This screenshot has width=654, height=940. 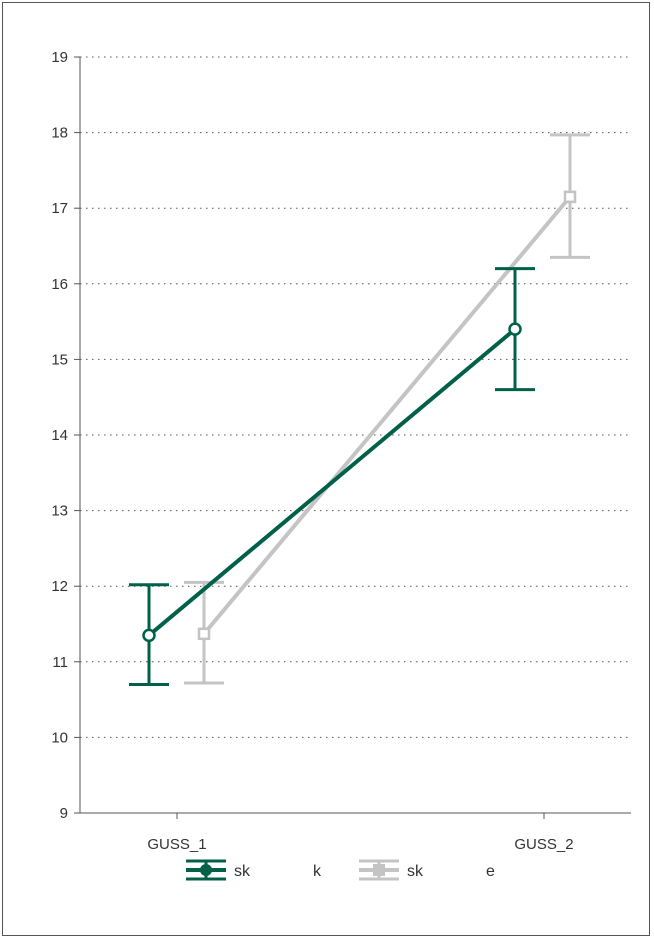 What do you see at coordinates (490, 871) in the screenshot?
I see `legend-label: e` at bounding box center [490, 871].